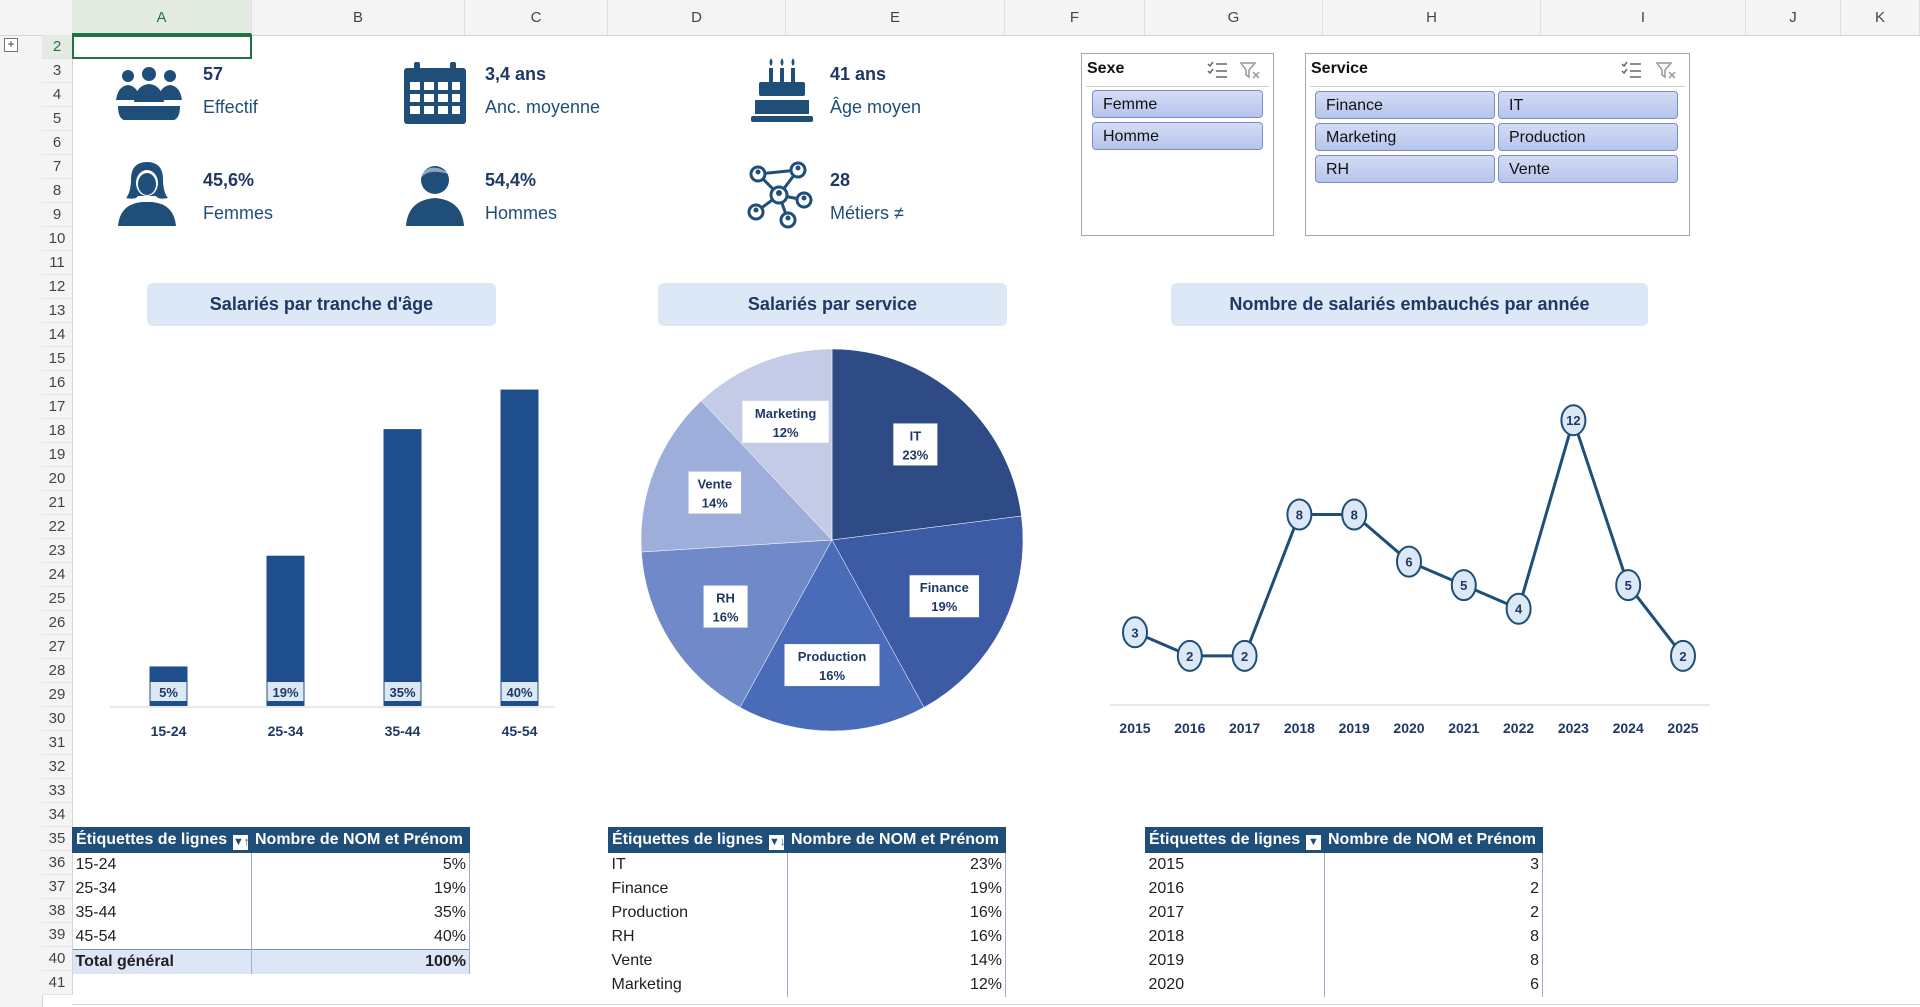  Describe the element at coordinates (162, 47) in the screenshot. I see `selected-cell-a2` at that location.